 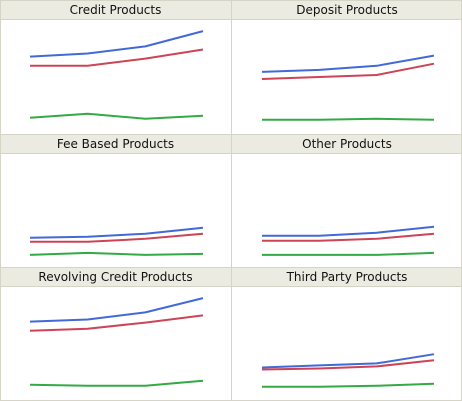 What do you see at coordinates (347, 277) in the screenshot?
I see `panel-title: Third Party Products` at bounding box center [347, 277].